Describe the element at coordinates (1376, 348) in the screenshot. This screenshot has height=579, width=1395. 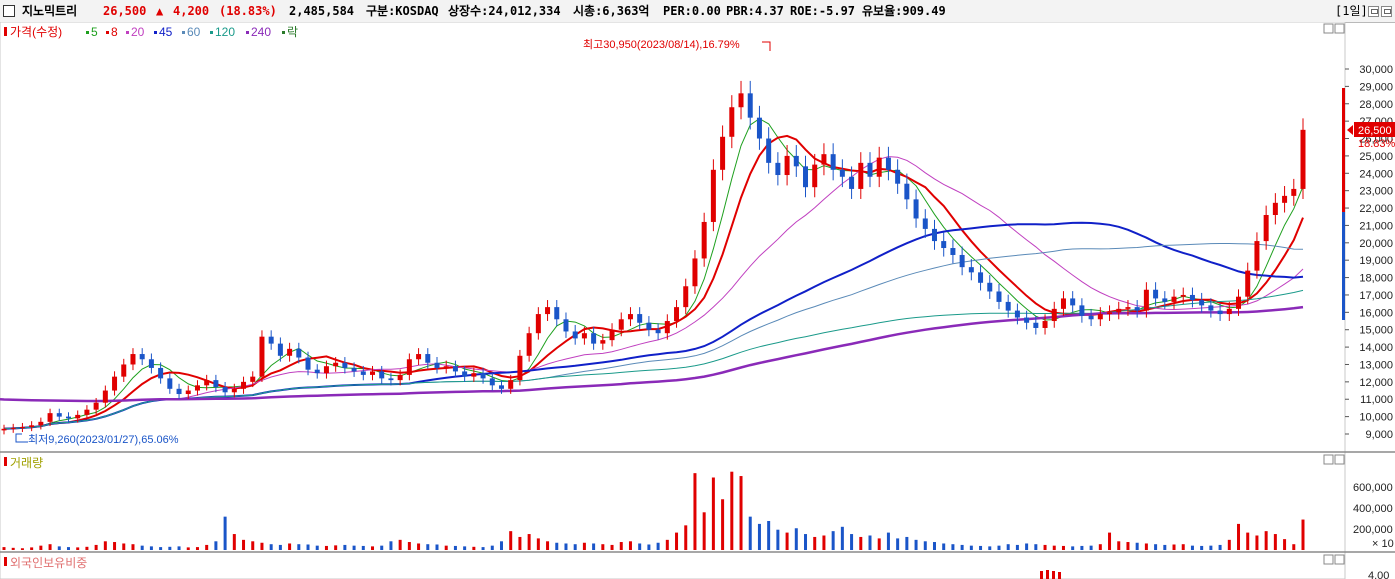
I see `price-tick-label: 14,000` at that location.